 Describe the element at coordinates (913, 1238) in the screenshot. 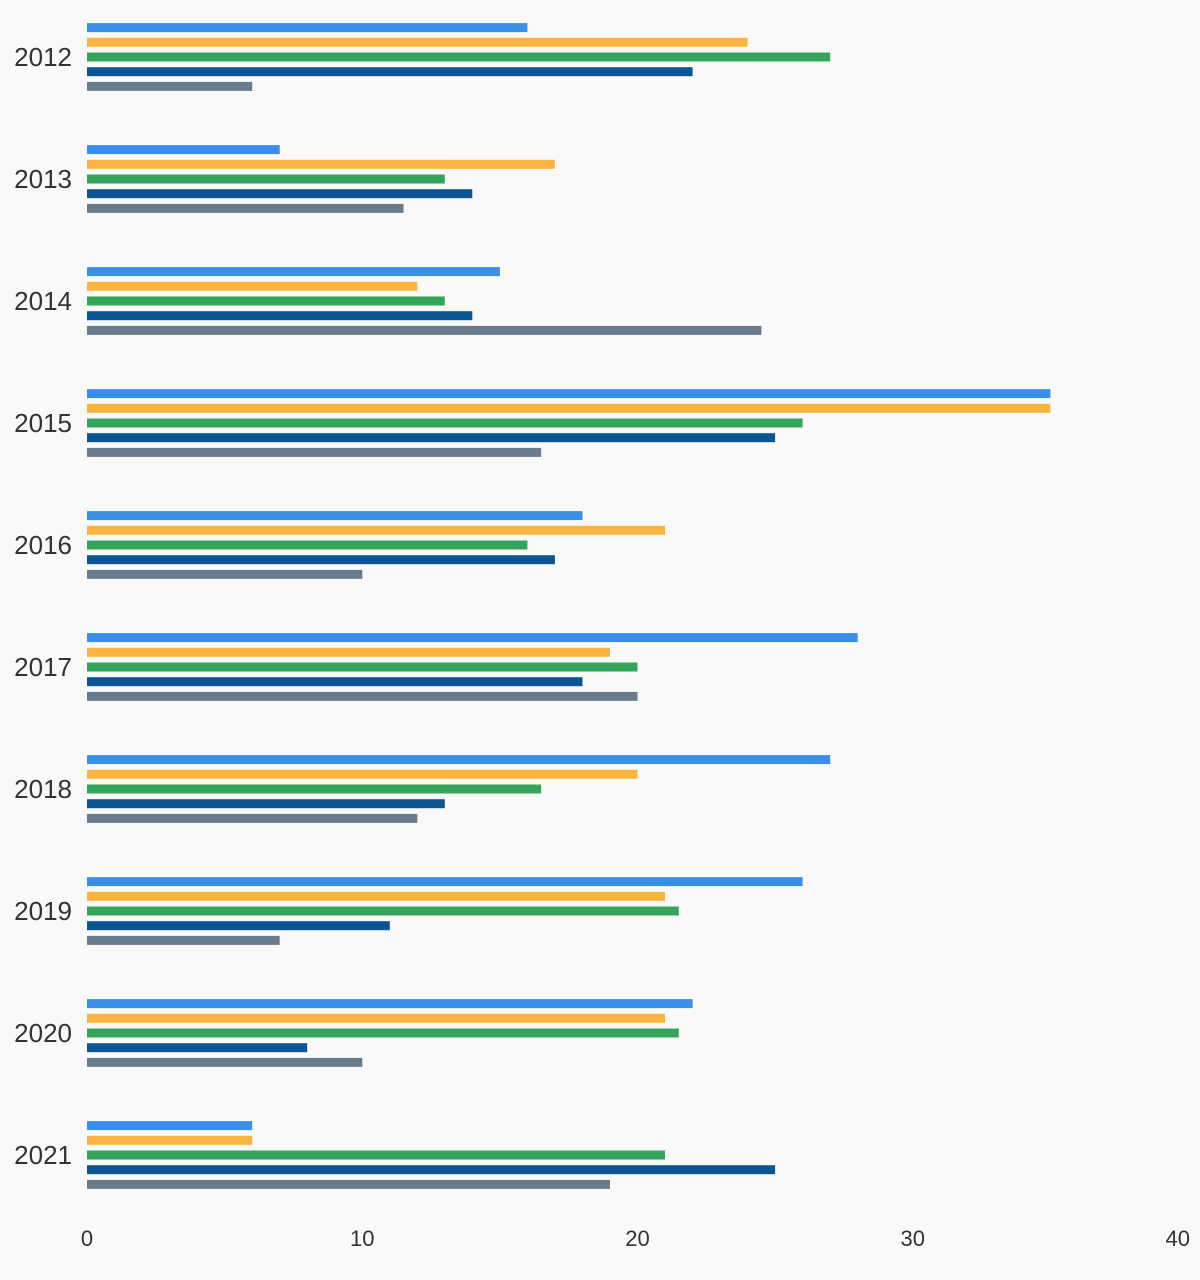

I see `x-tick-label: 30` at that location.